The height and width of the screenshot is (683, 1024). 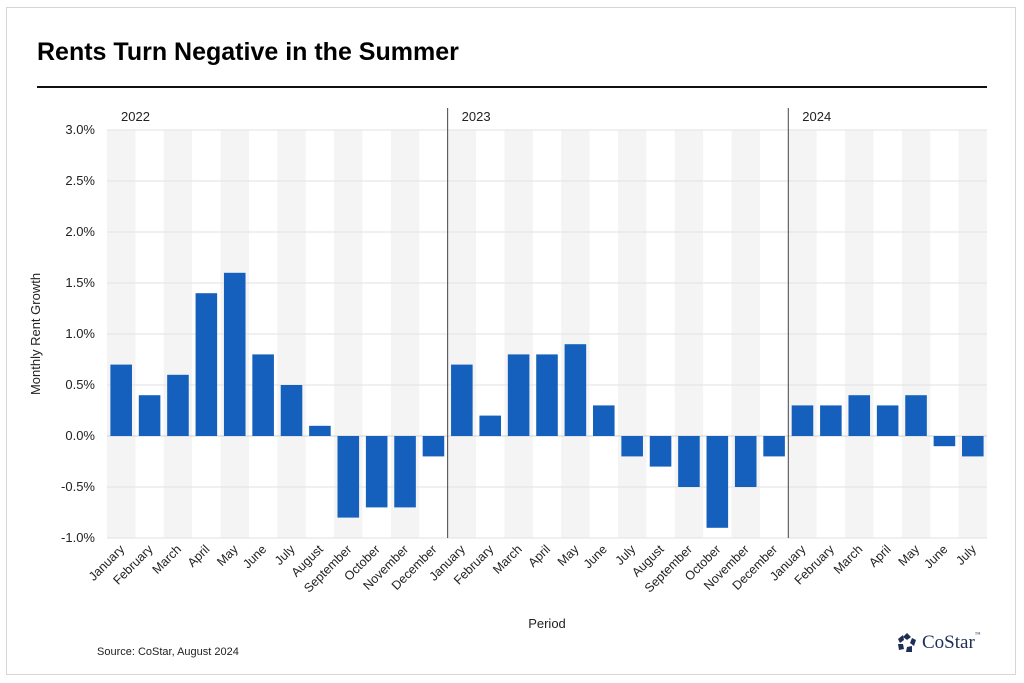 What do you see at coordinates (547, 623) in the screenshot?
I see `x-axis-title: Period` at bounding box center [547, 623].